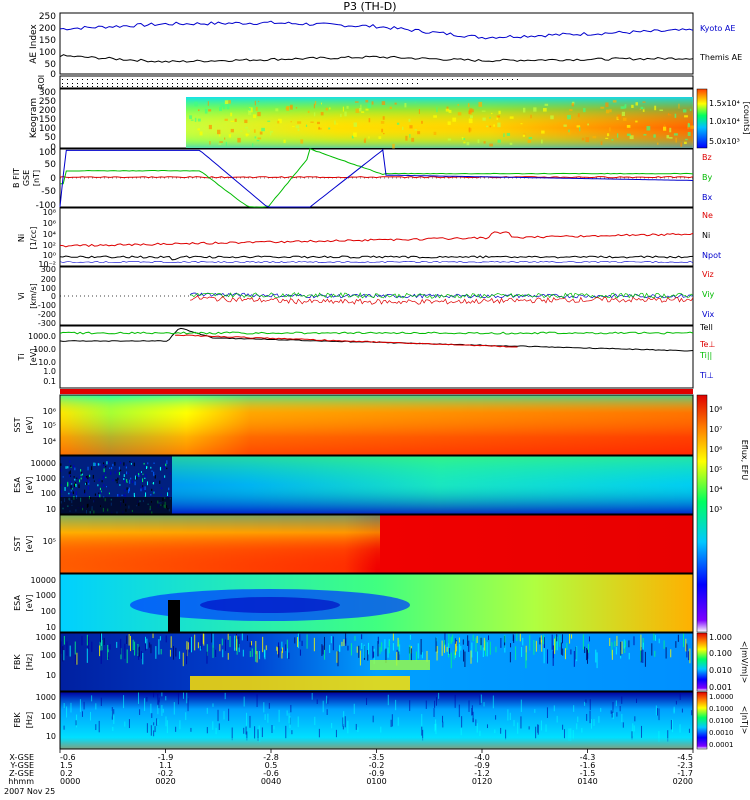 The width and height of the screenshot is (750, 800). I want to click on esa-ion-panel: ESA [eV] 10000 1000 100 10, so click(353, 485).